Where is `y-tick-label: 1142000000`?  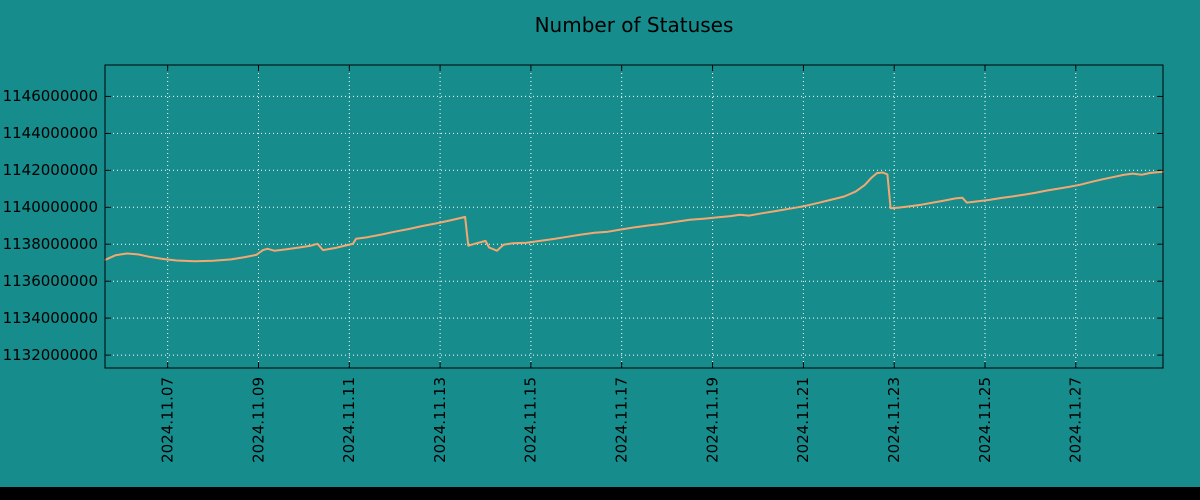
y-tick-label: 1142000000 is located at coordinates (50, 170).